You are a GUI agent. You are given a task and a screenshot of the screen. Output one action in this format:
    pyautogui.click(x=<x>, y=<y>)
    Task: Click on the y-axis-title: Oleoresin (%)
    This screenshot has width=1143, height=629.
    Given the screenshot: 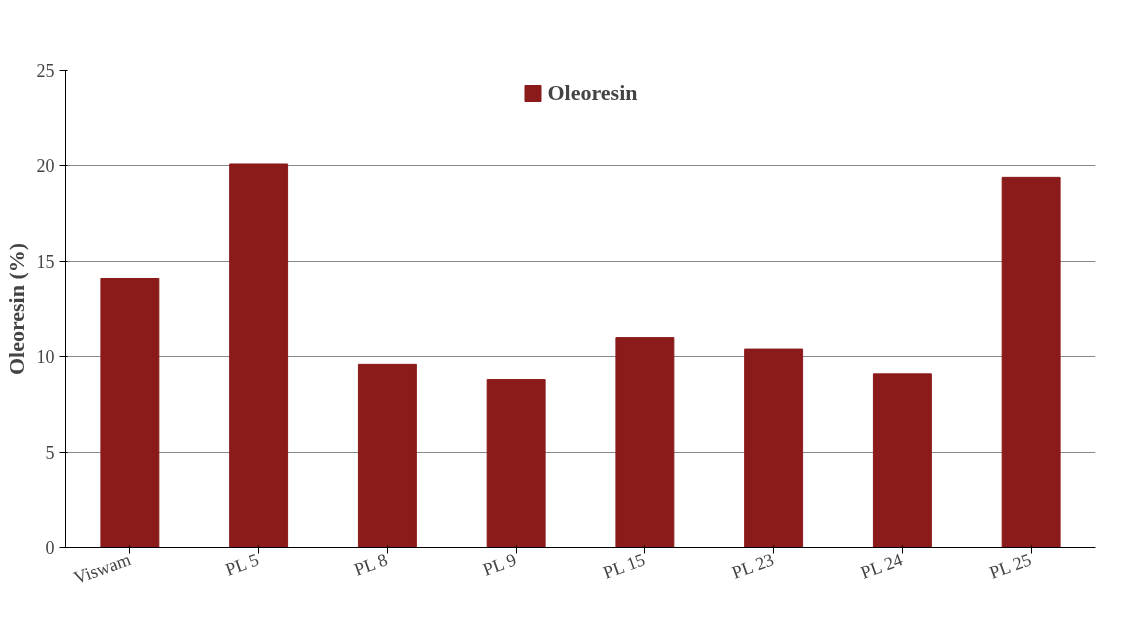 What is the action you would take?
    pyautogui.click(x=16, y=309)
    